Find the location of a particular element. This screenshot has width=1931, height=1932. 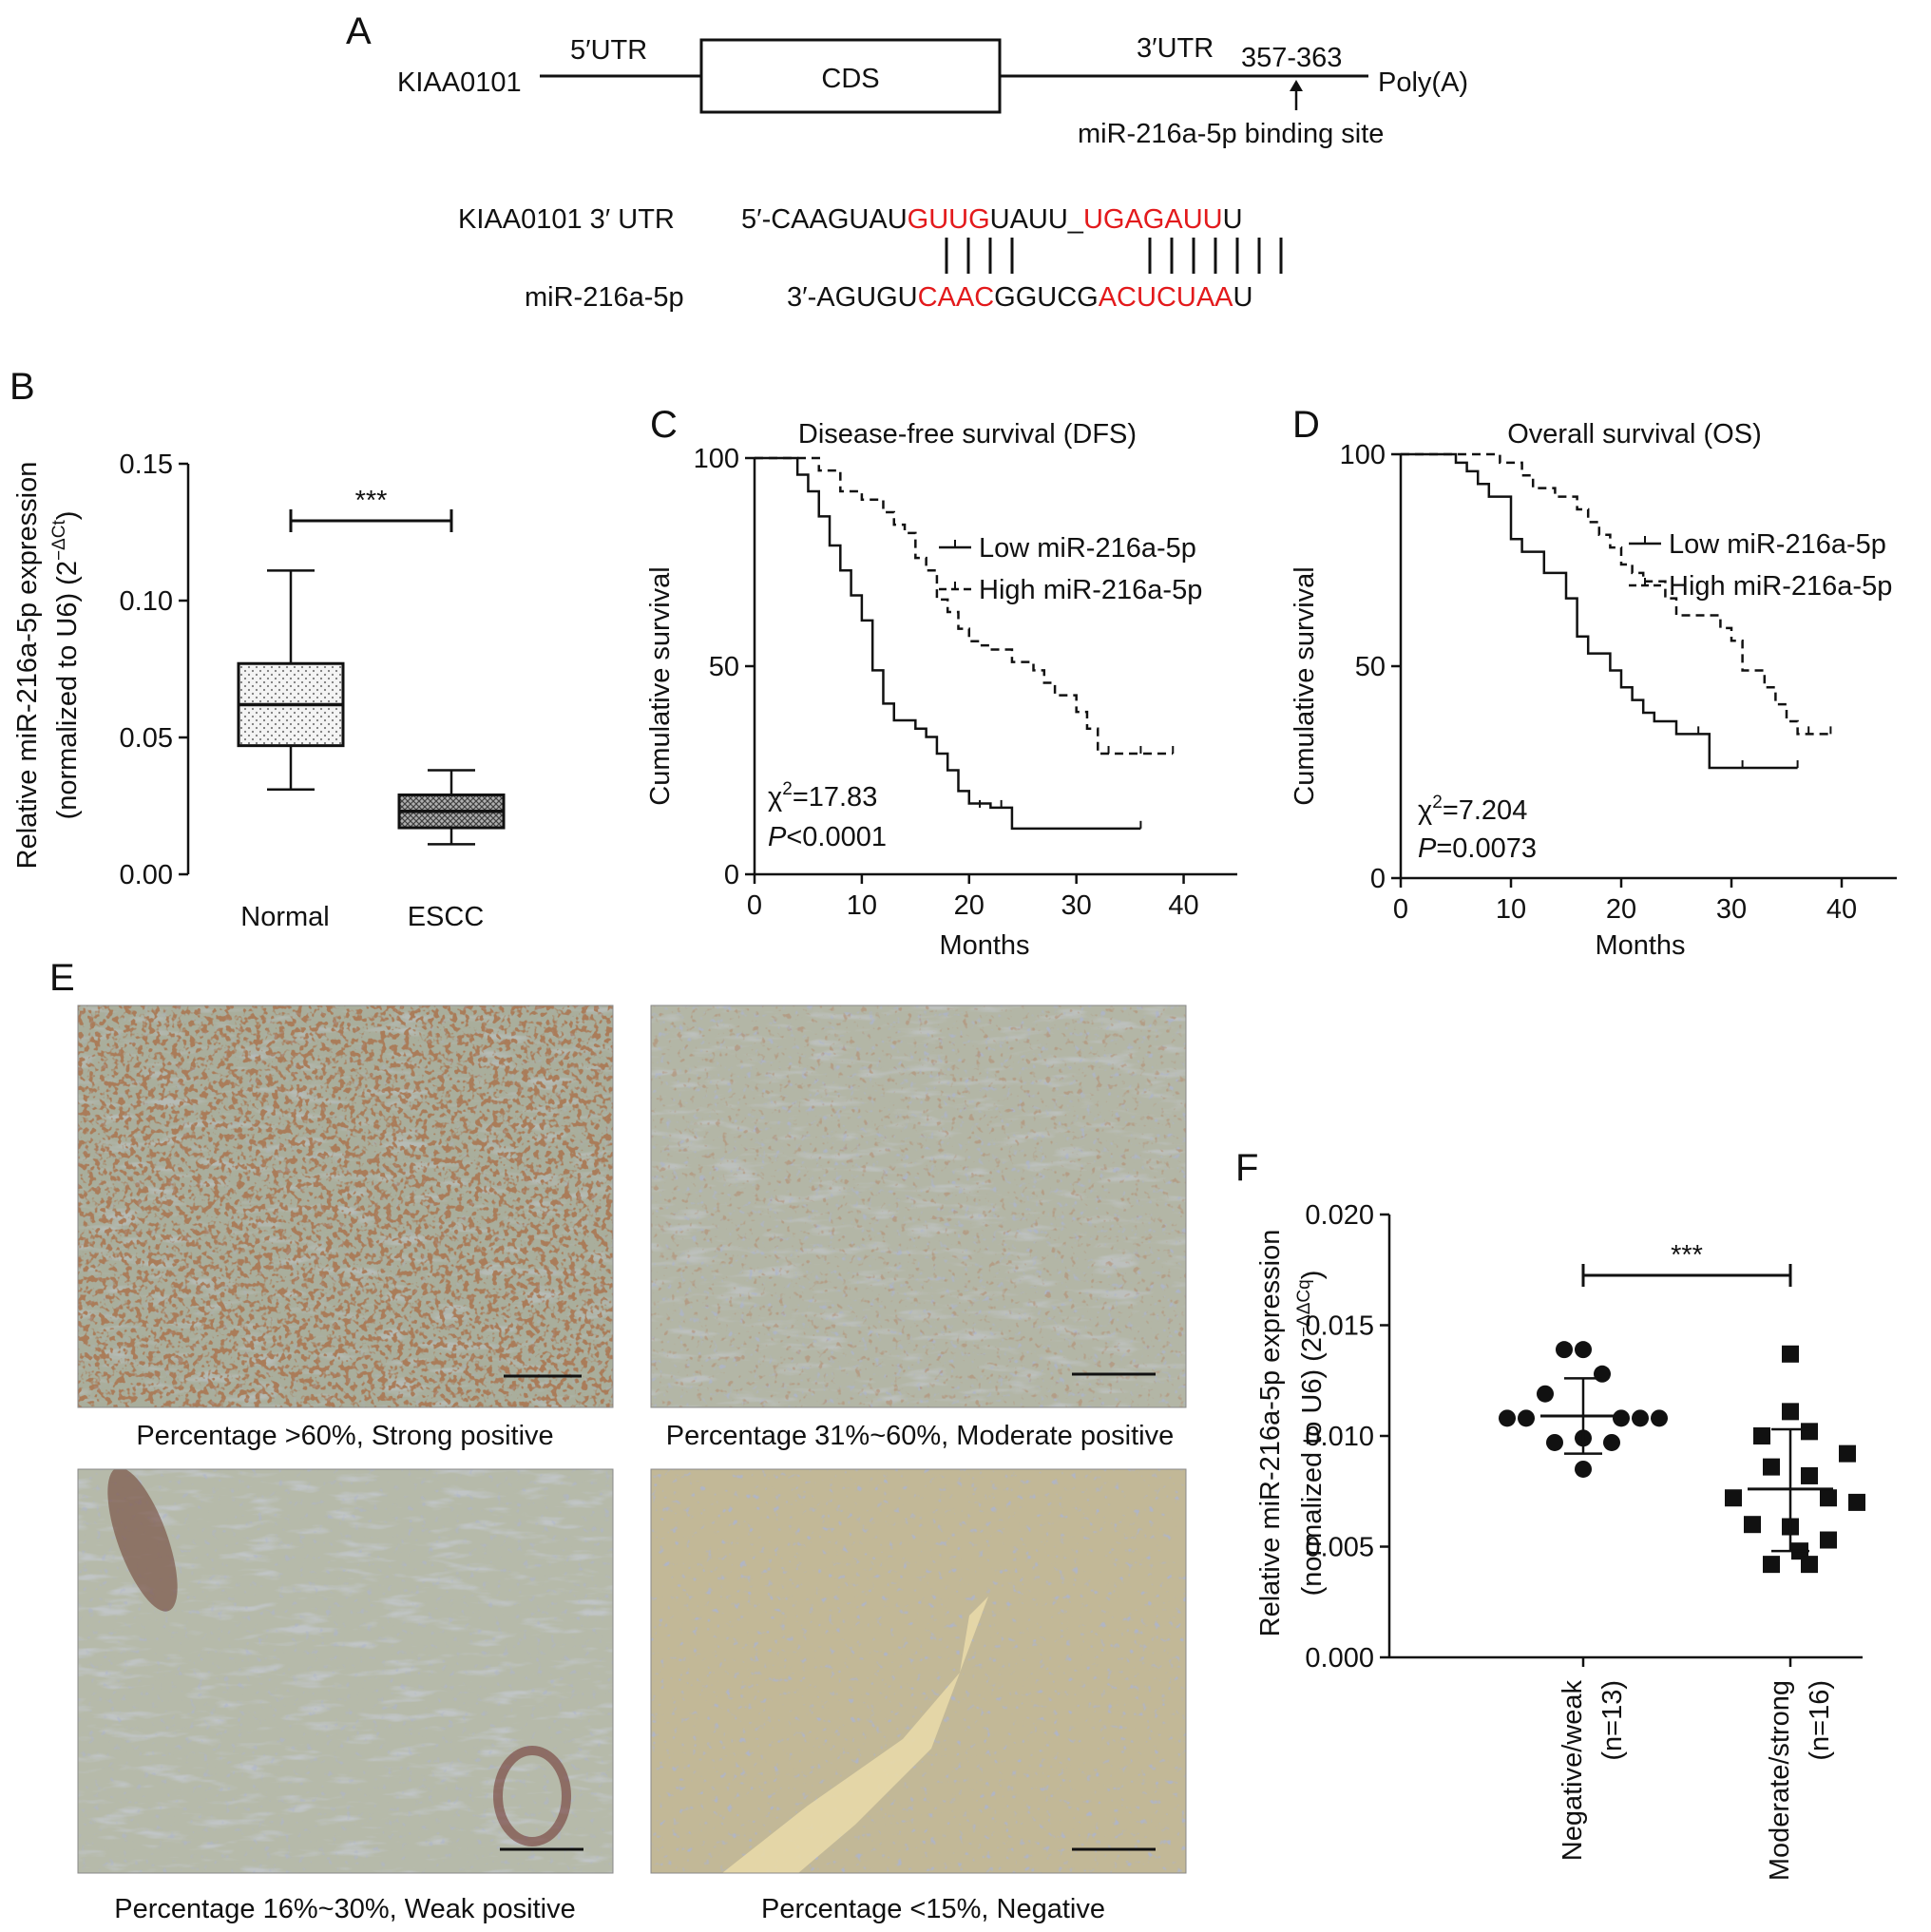

mirna-sequence: 3′-AGUGUCAACGGUCGACUCUAAU is located at coordinates (1019, 297).